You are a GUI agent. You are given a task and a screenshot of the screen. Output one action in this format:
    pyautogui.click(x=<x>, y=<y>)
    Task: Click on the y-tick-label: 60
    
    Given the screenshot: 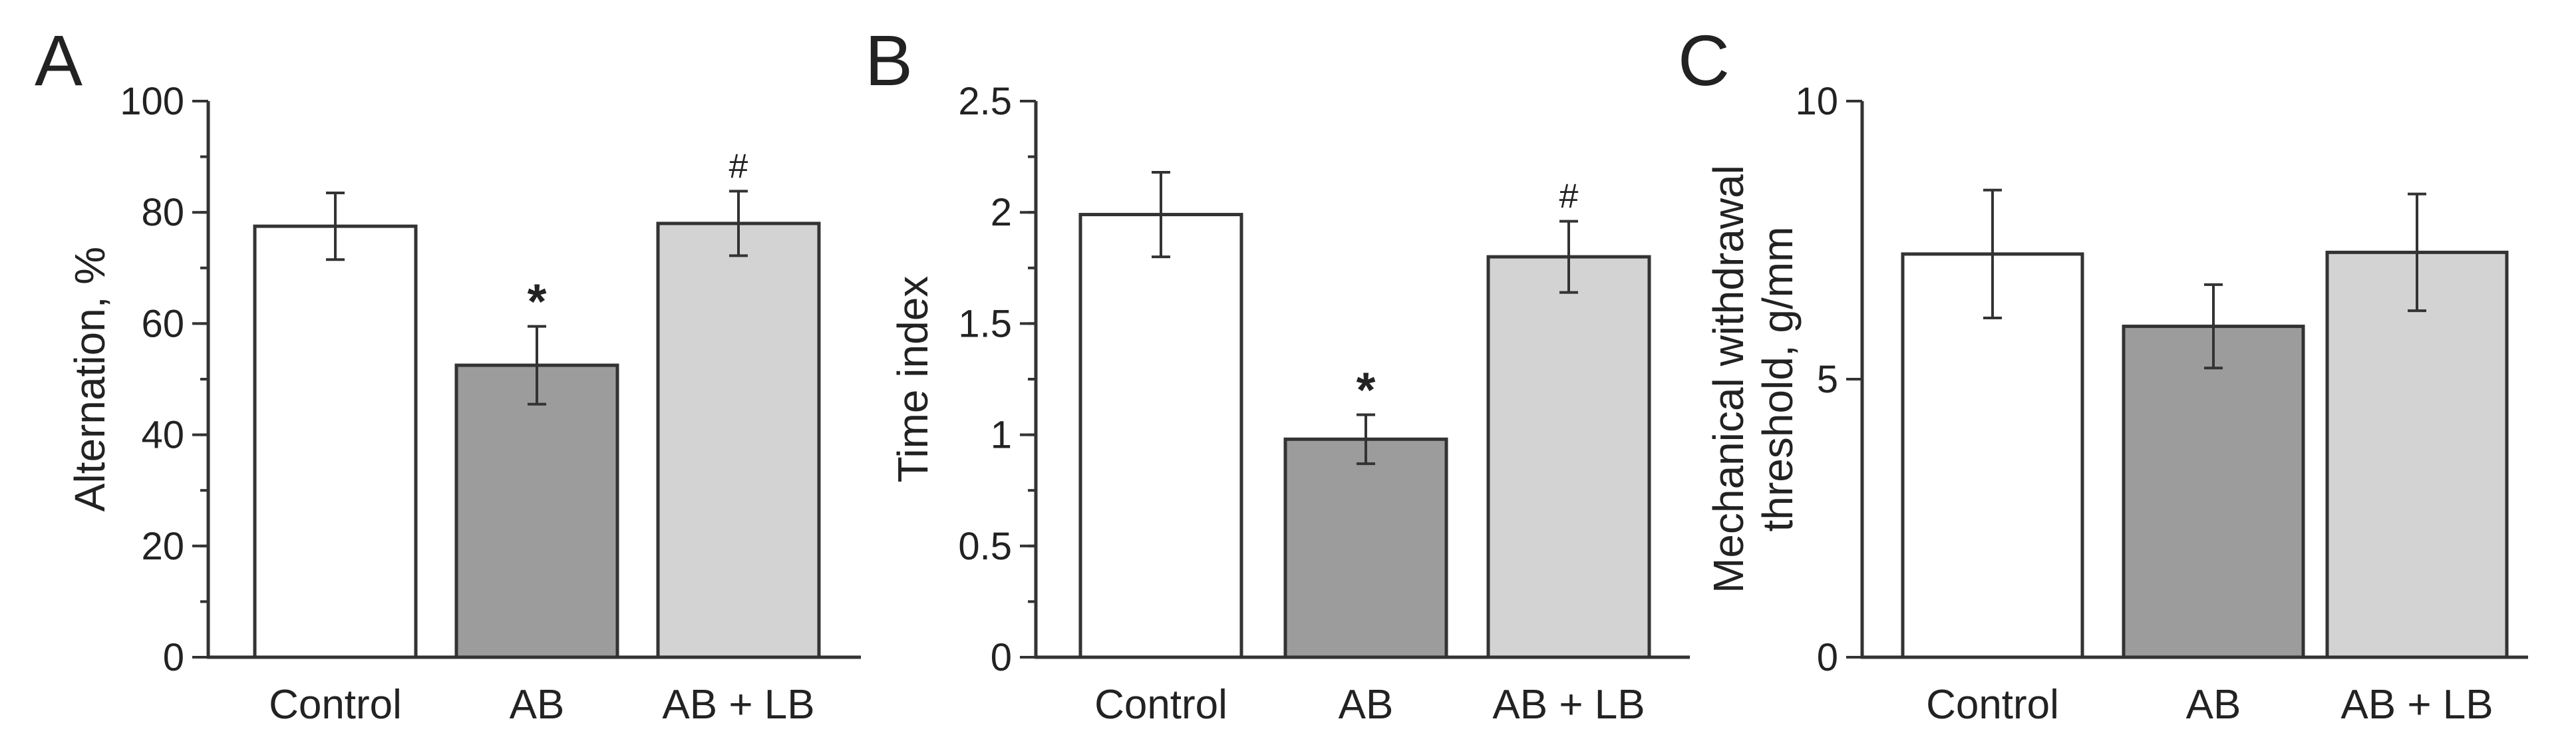 What is the action you would take?
    pyautogui.click(x=162, y=323)
    